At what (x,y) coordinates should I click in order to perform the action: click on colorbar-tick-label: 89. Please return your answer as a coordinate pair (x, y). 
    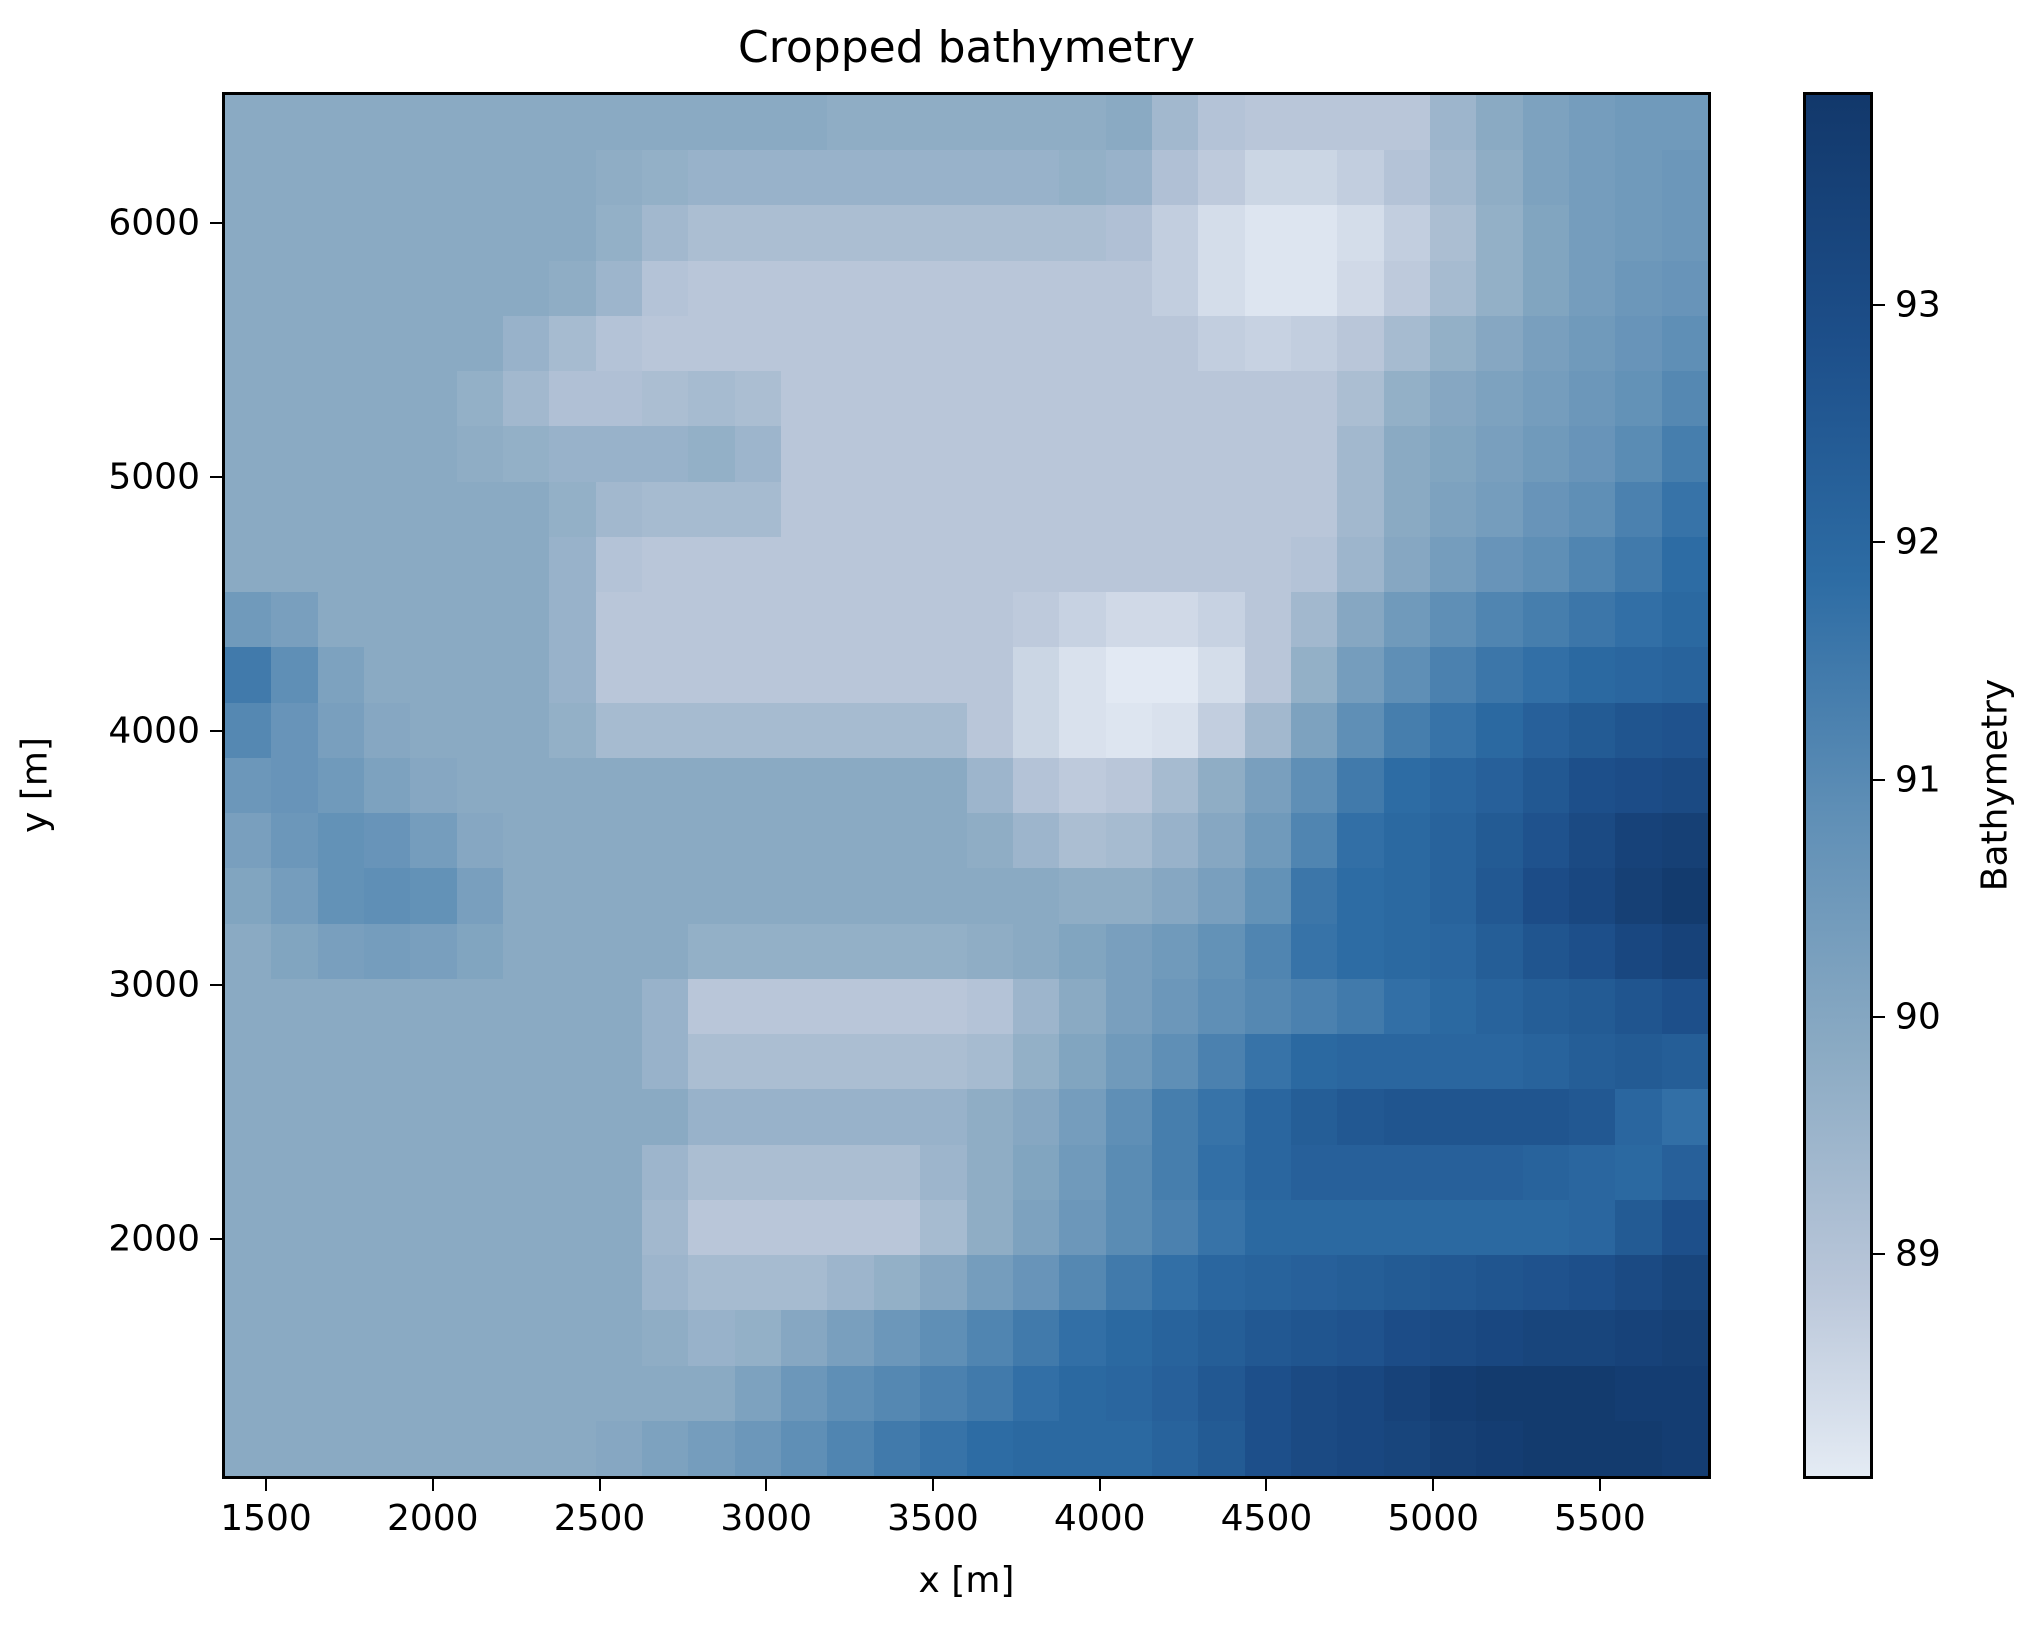
    Looking at the image, I should click on (1918, 1254).